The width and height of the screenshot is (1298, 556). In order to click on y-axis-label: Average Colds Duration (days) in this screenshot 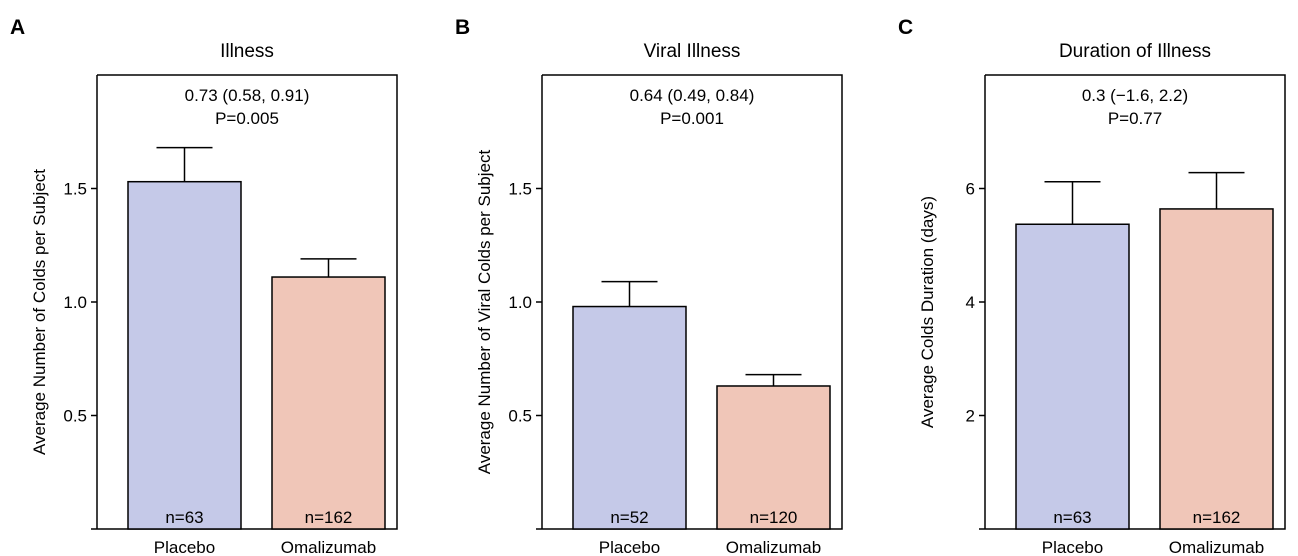, I will do `click(927, 312)`.